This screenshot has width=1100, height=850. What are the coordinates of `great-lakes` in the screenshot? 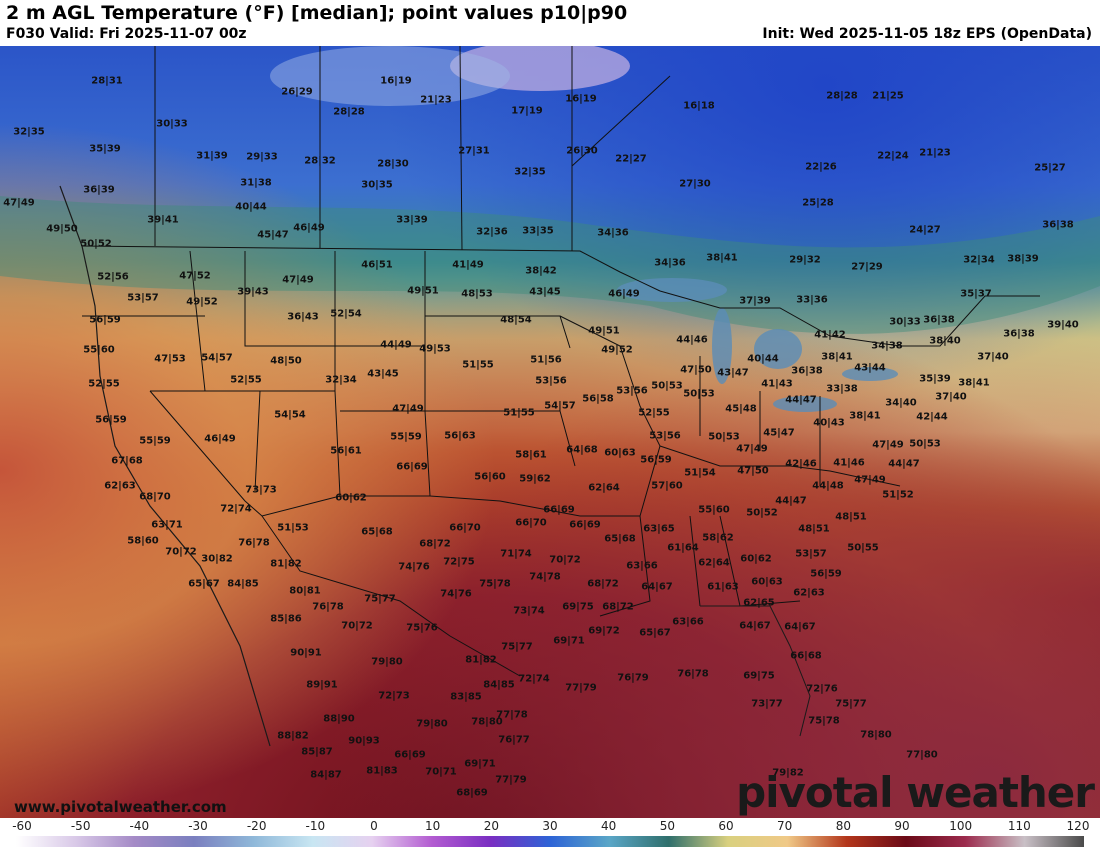 It's located at (757, 345).